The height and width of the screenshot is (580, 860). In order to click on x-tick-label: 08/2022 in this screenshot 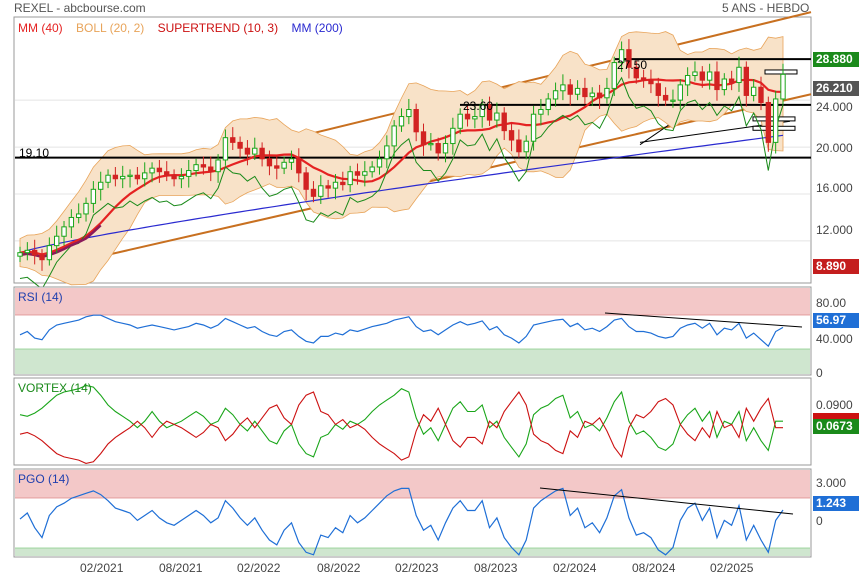, I will do `click(339, 568)`.